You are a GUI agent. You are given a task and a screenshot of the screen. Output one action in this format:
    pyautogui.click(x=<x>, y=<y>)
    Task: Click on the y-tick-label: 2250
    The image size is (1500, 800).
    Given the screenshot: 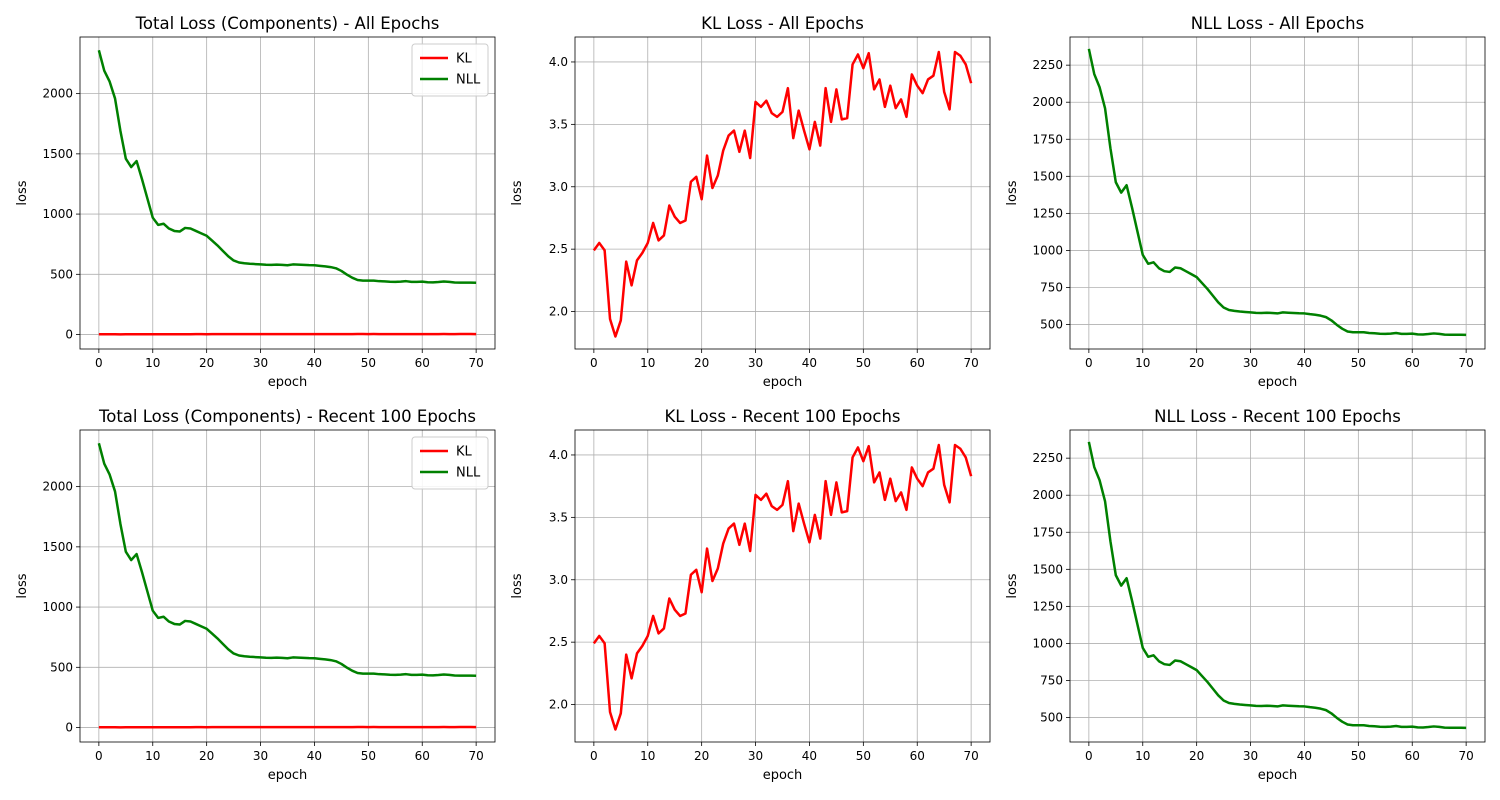 What is the action you would take?
    pyautogui.click(x=1047, y=458)
    